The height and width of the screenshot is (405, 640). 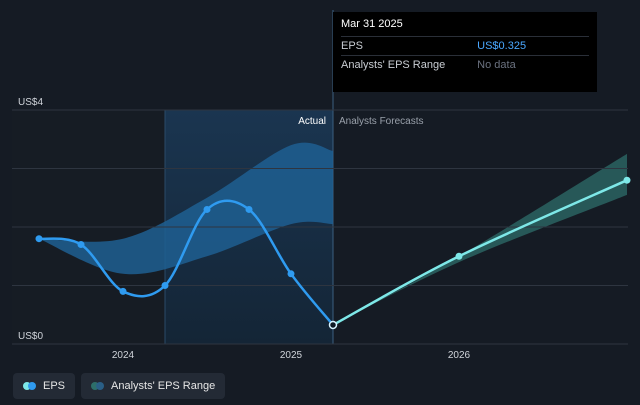 What do you see at coordinates (459, 355) in the screenshot?
I see `x-tick-label: 2026` at bounding box center [459, 355].